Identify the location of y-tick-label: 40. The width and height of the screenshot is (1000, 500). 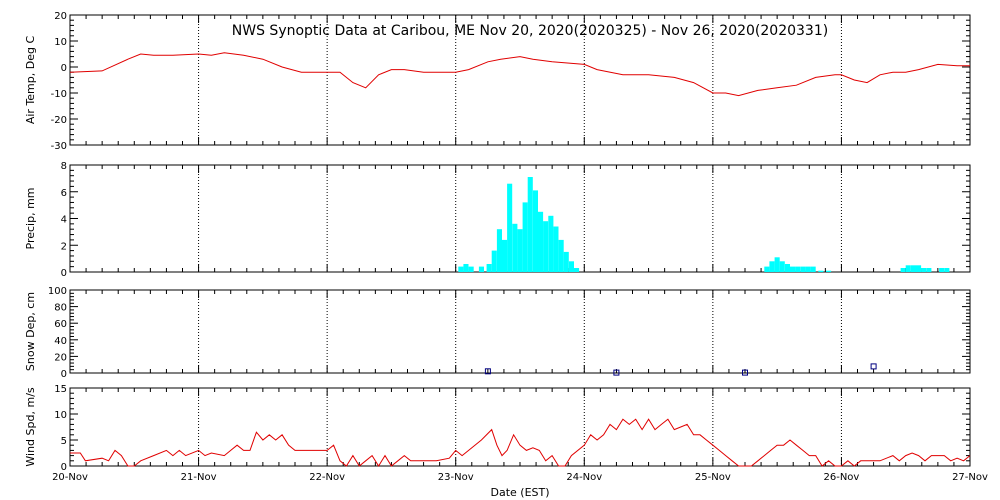
(60, 341).